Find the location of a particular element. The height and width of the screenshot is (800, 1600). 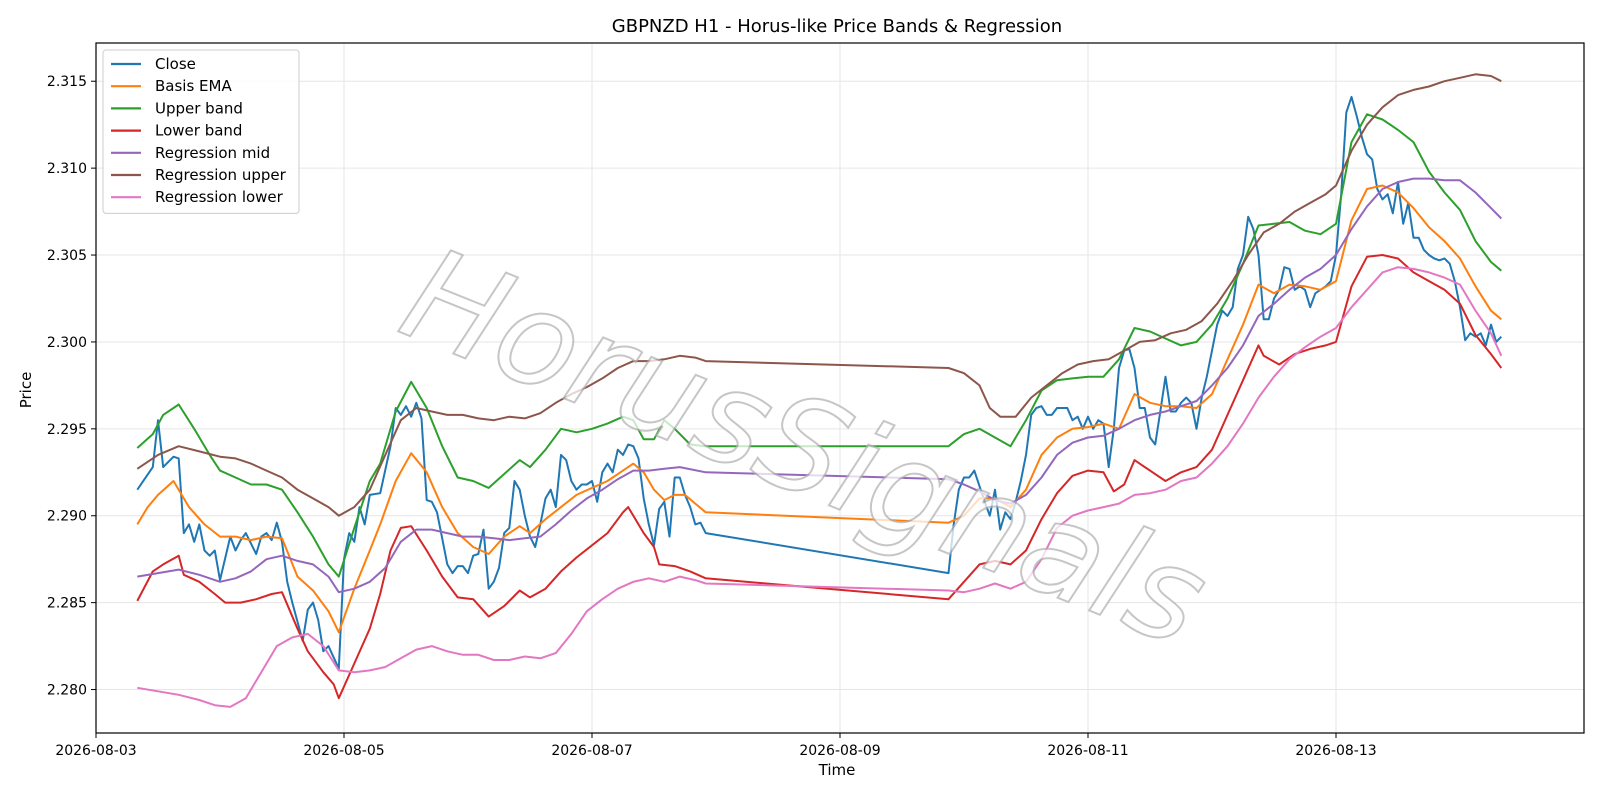

x-tick-label: 2026-08-03 is located at coordinates (95, 751).